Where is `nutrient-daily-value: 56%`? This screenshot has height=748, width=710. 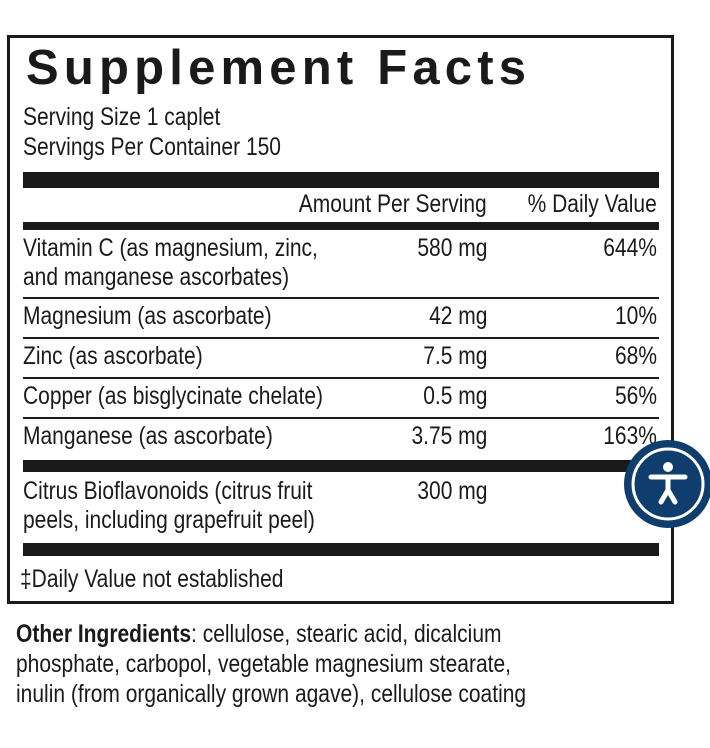 nutrient-daily-value: 56% is located at coordinates (635, 396).